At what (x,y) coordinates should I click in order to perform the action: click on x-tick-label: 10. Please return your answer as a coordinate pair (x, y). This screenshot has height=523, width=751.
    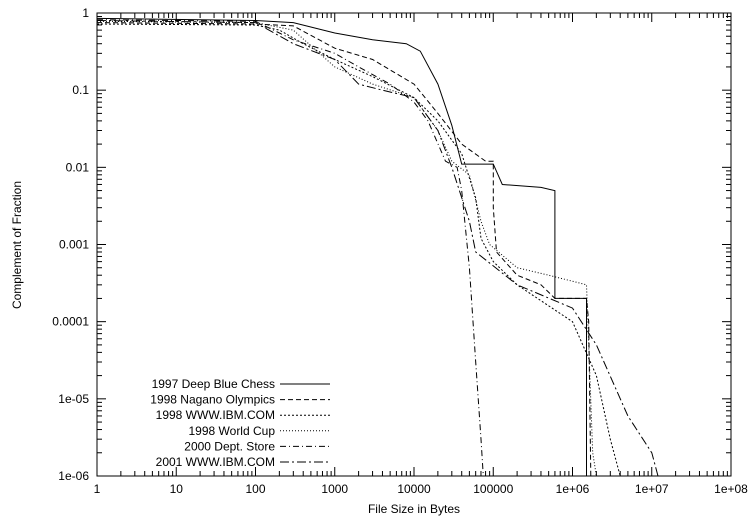
    Looking at the image, I should click on (177, 489).